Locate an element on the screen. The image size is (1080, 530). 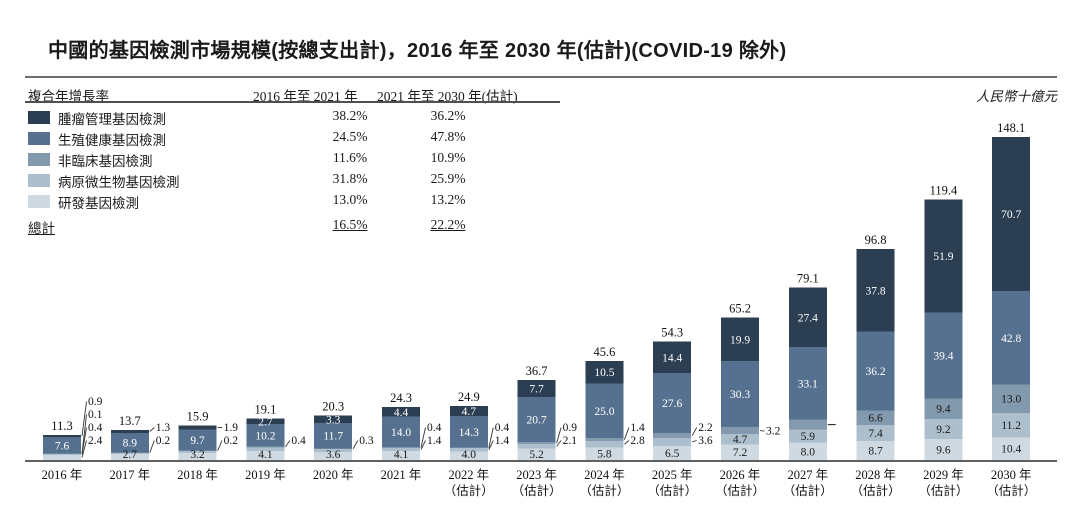
x-axis-year-label: 2021 年 is located at coordinates (401, 475).